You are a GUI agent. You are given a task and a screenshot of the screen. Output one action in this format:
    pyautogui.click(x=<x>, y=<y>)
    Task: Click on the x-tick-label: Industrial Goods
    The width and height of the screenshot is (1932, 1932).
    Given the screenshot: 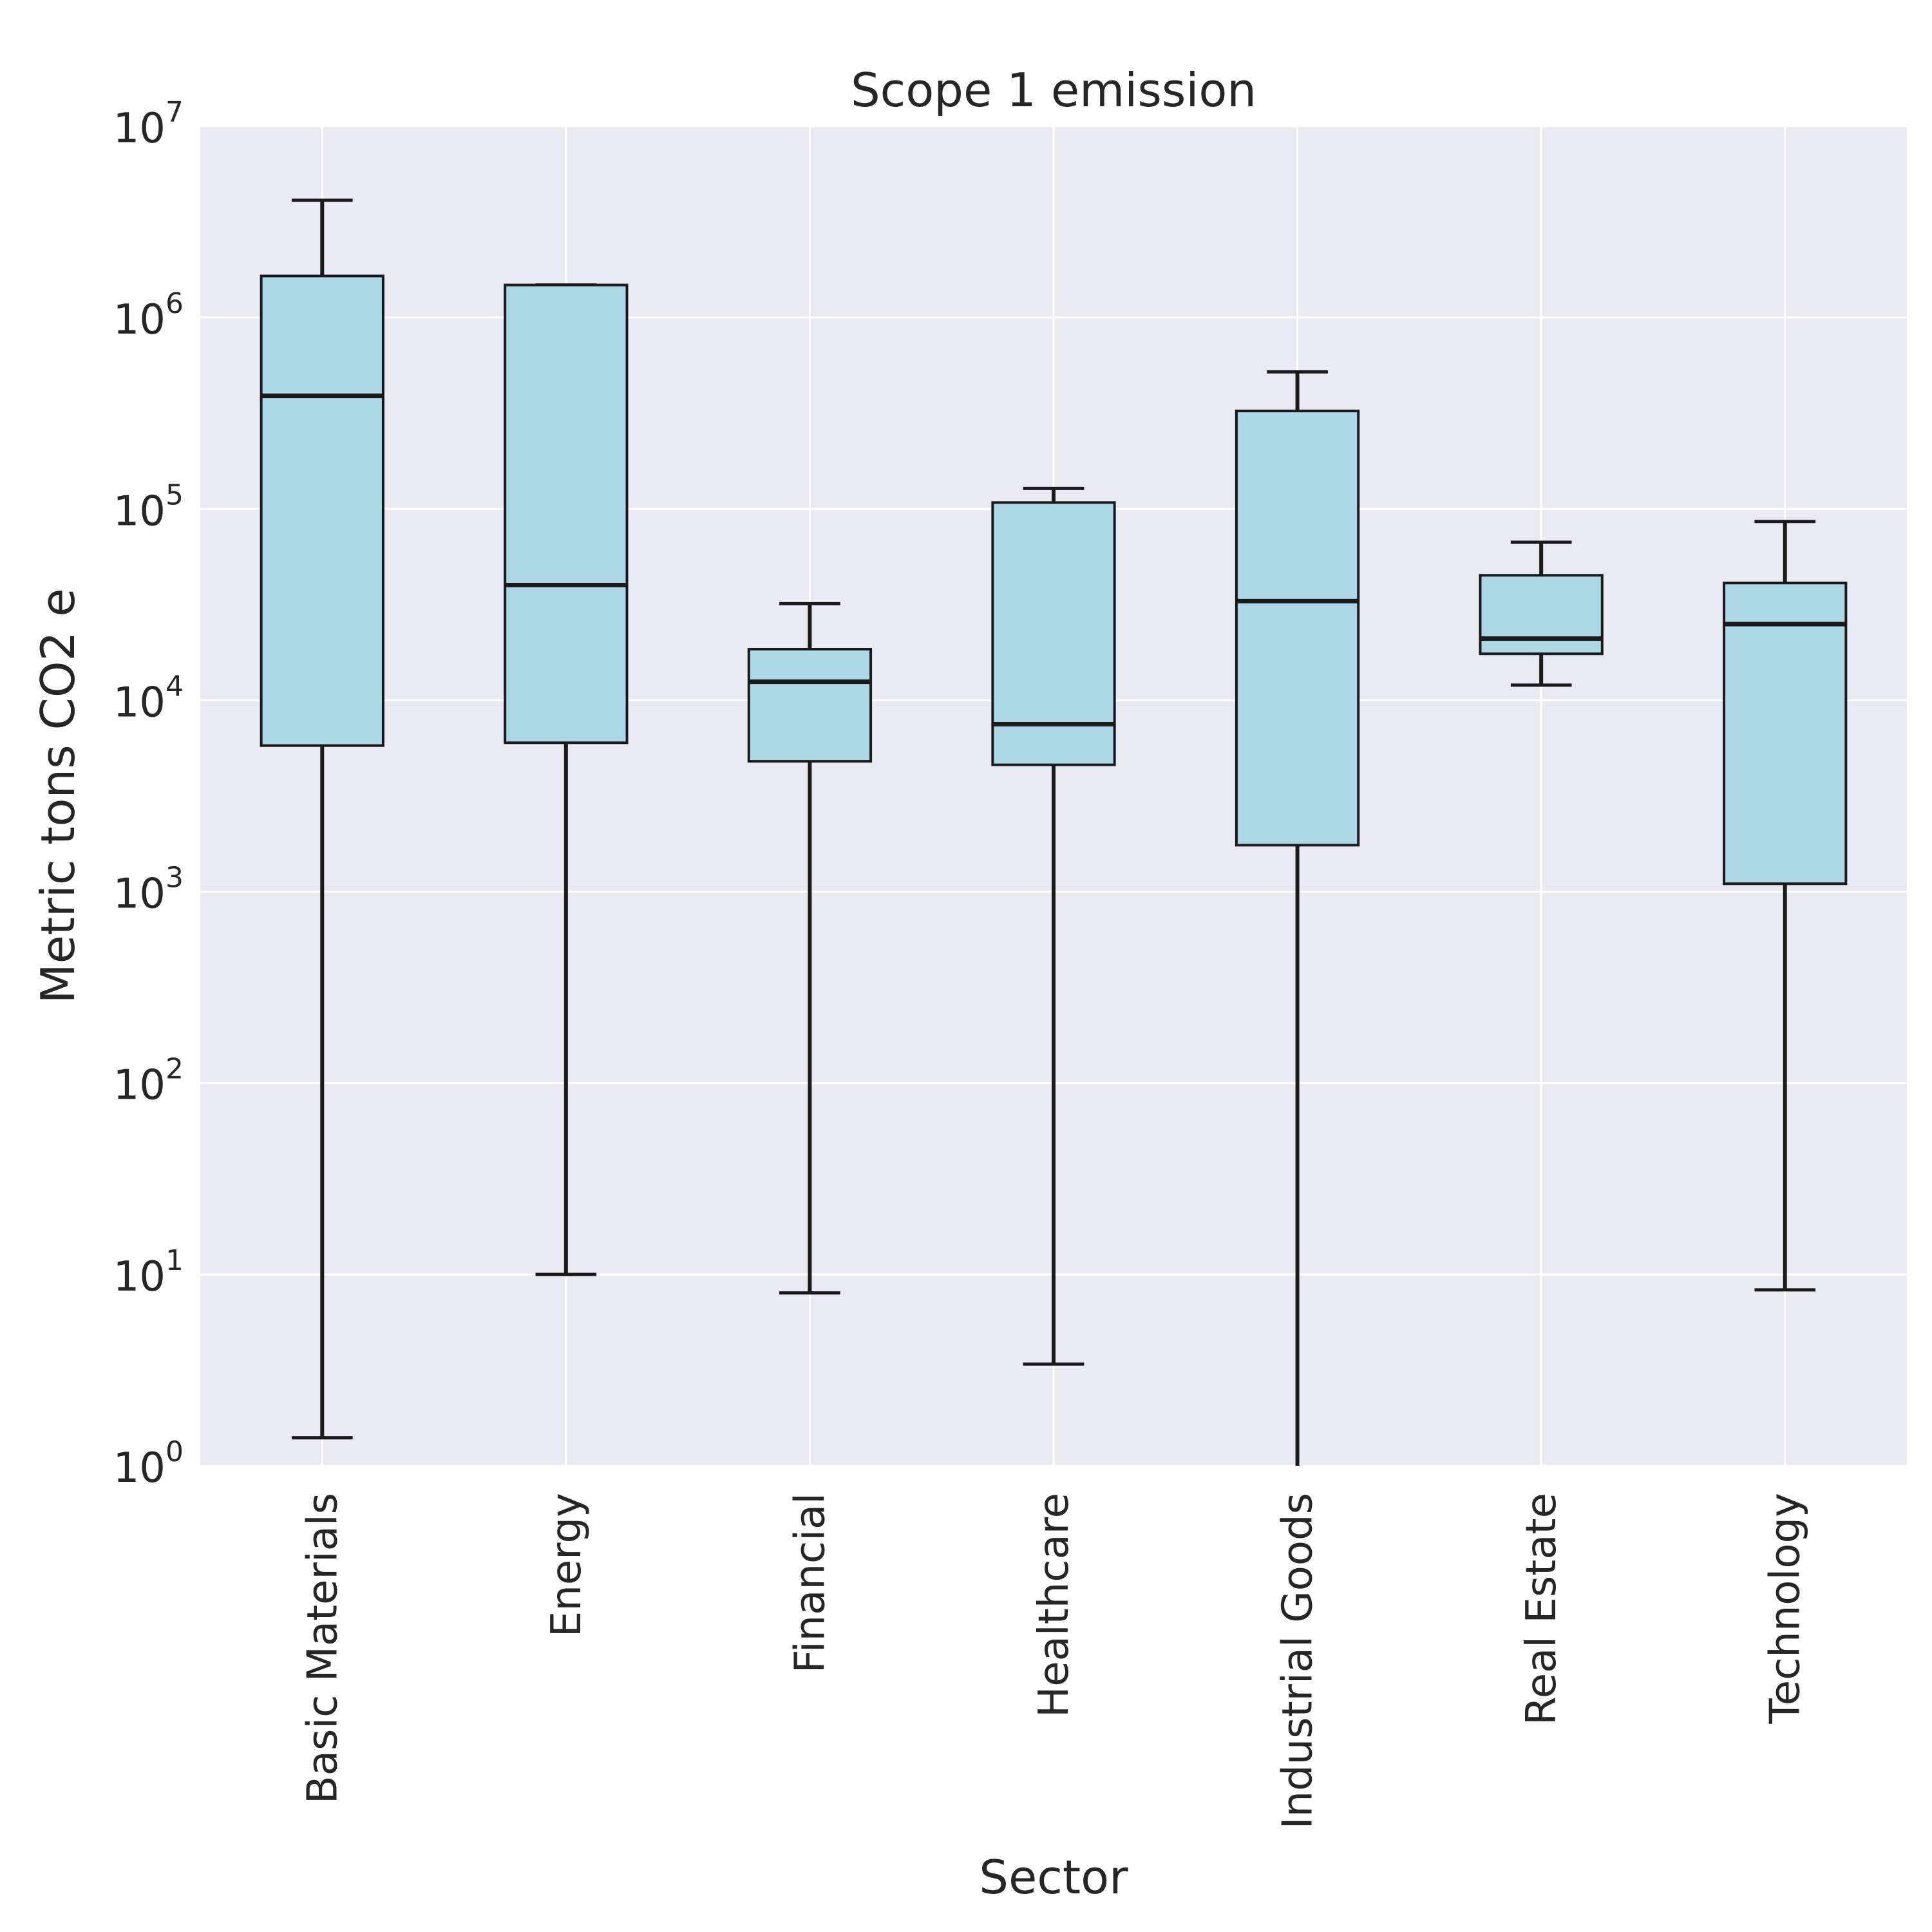 What is the action you would take?
    pyautogui.click(x=1298, y=1661)
    